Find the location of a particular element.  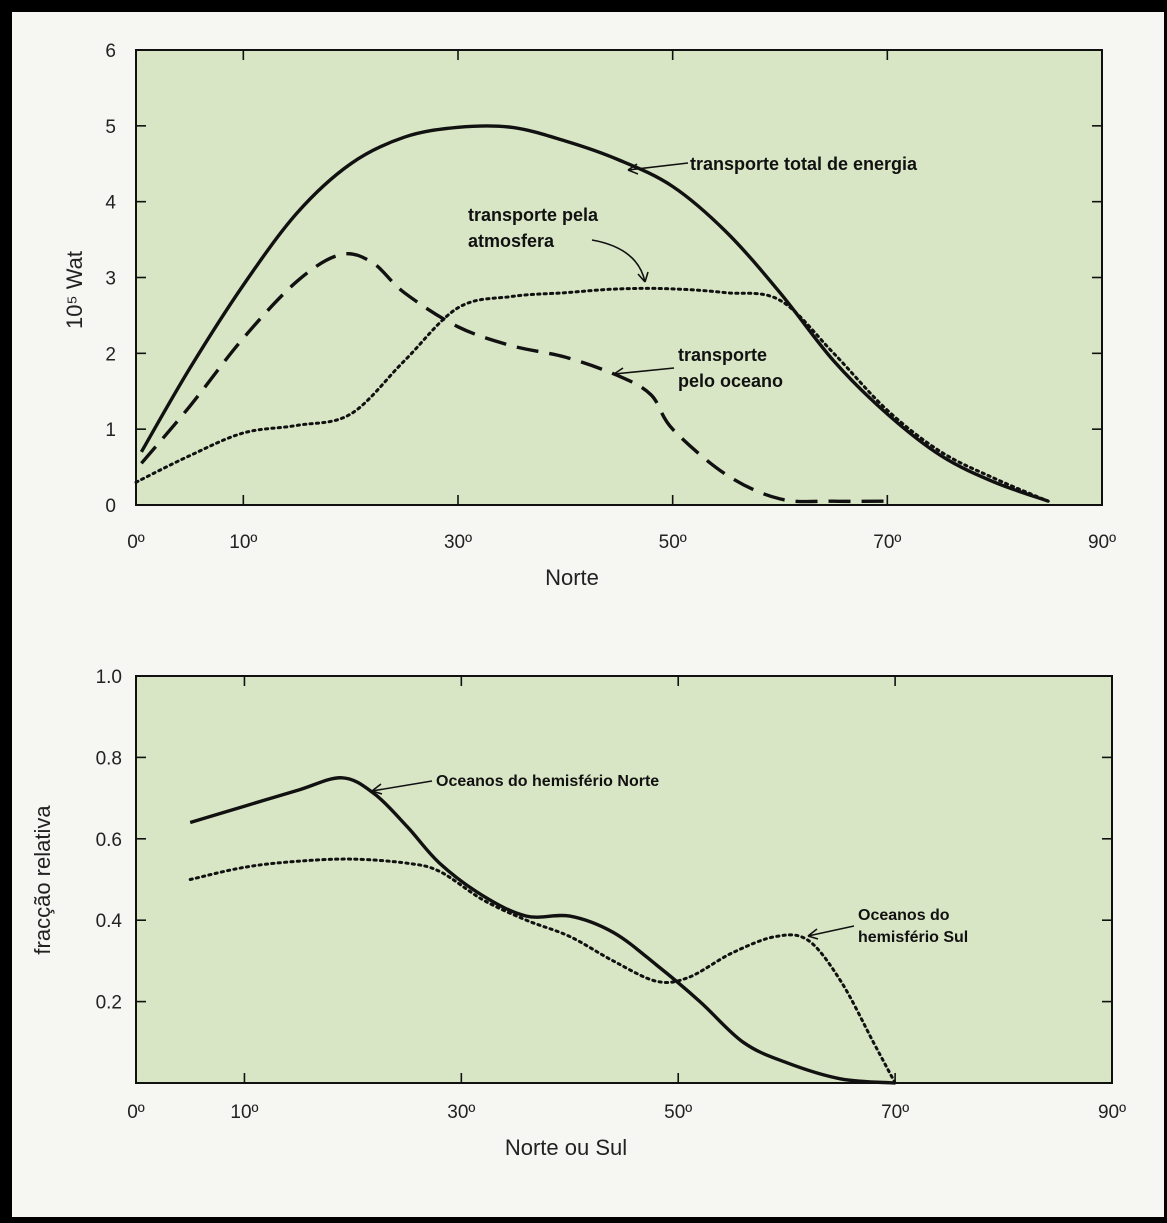

arrow-atmosphere is located at coordinates (618, 261).